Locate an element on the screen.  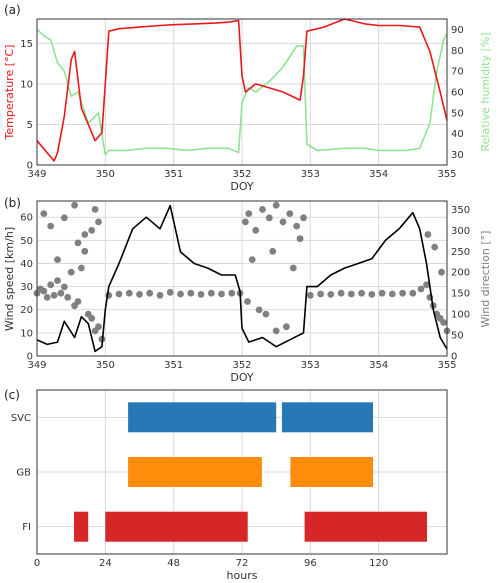
panel-b-xtick-350: 350 is located at coordinates (105, 365).